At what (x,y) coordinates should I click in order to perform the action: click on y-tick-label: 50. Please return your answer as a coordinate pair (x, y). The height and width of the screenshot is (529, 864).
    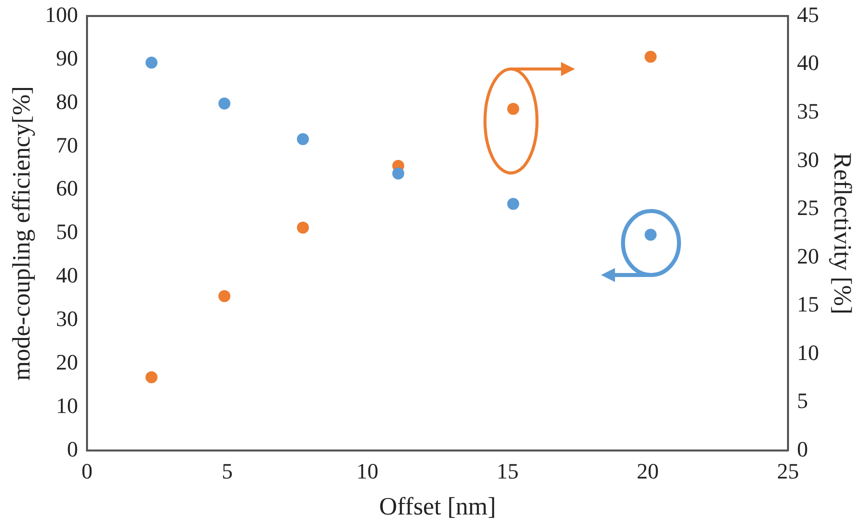
    Looking at the image, I should click on (67, 231).